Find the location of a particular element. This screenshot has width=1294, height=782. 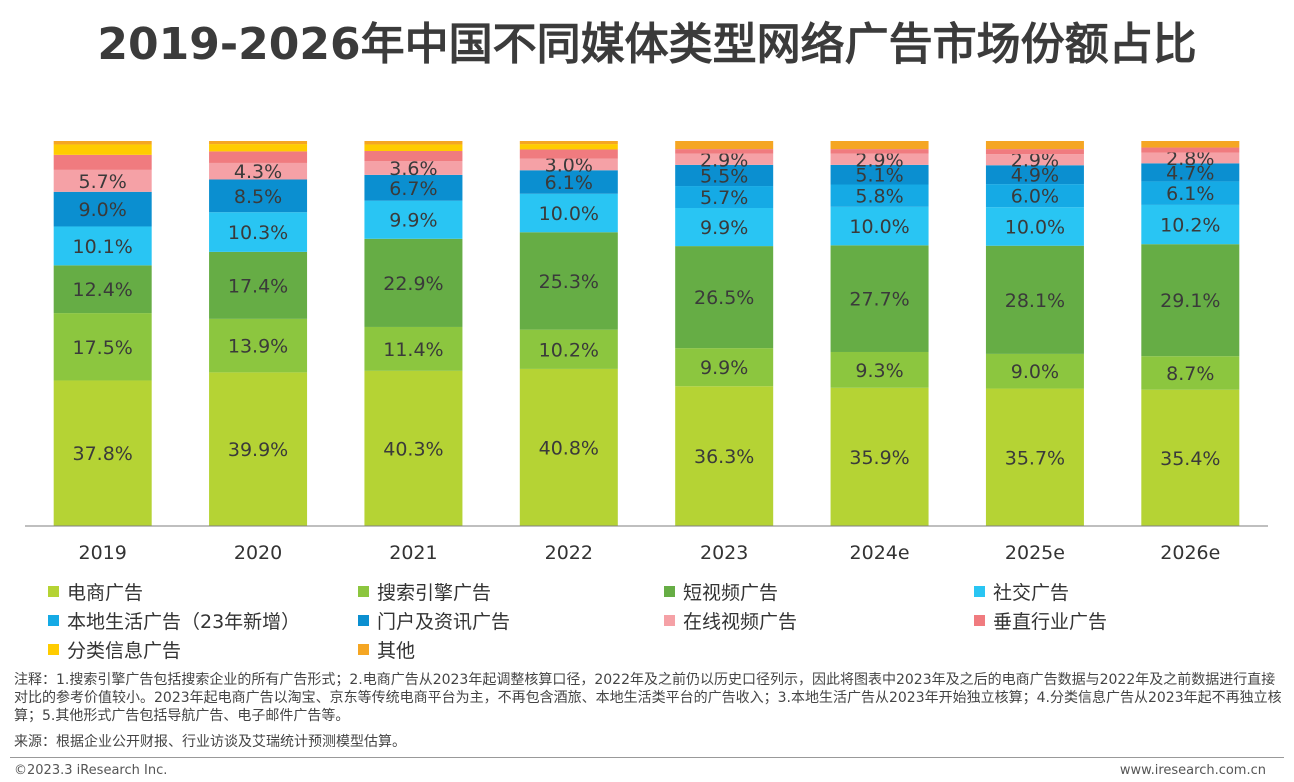

data-label: 36.3% is located at coordinates (724, 457).